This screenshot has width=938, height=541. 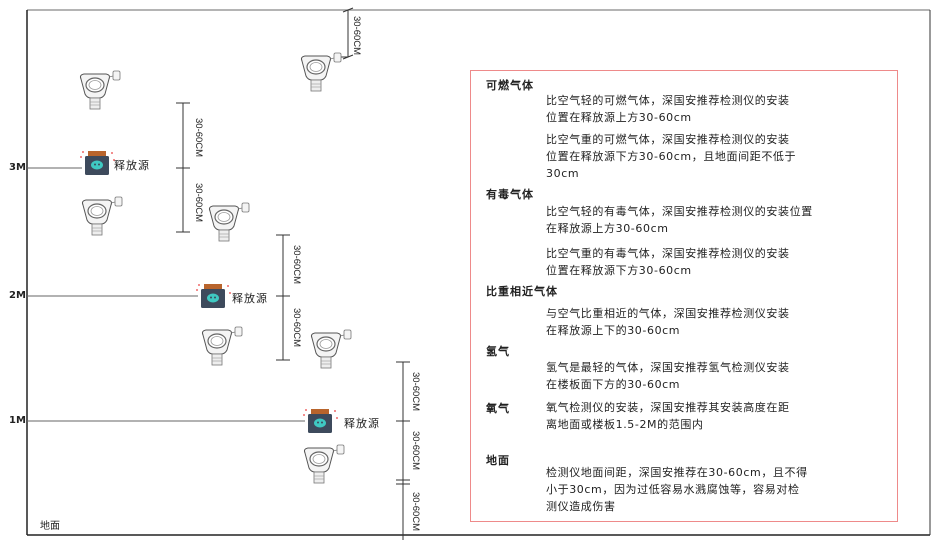 I want to click on heading-combustible: 可燃气体, so click(x=510, y=85).